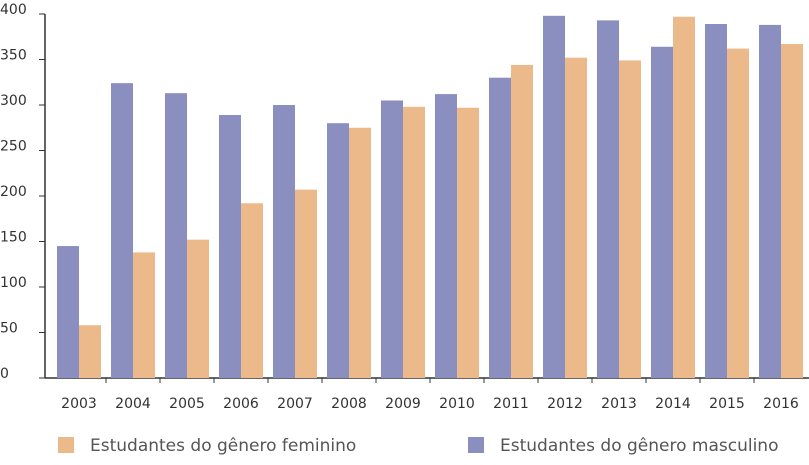  Describe the element at coordinates (13, 238) in the screenshot. I see `y-tick-label: 150` at that location.